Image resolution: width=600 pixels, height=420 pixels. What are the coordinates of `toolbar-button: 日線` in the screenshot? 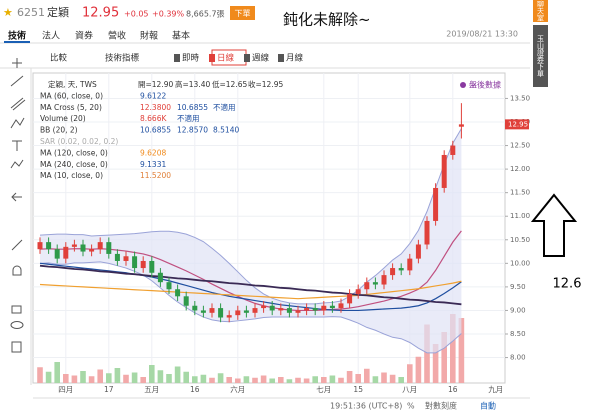 It's located at (226, 58).